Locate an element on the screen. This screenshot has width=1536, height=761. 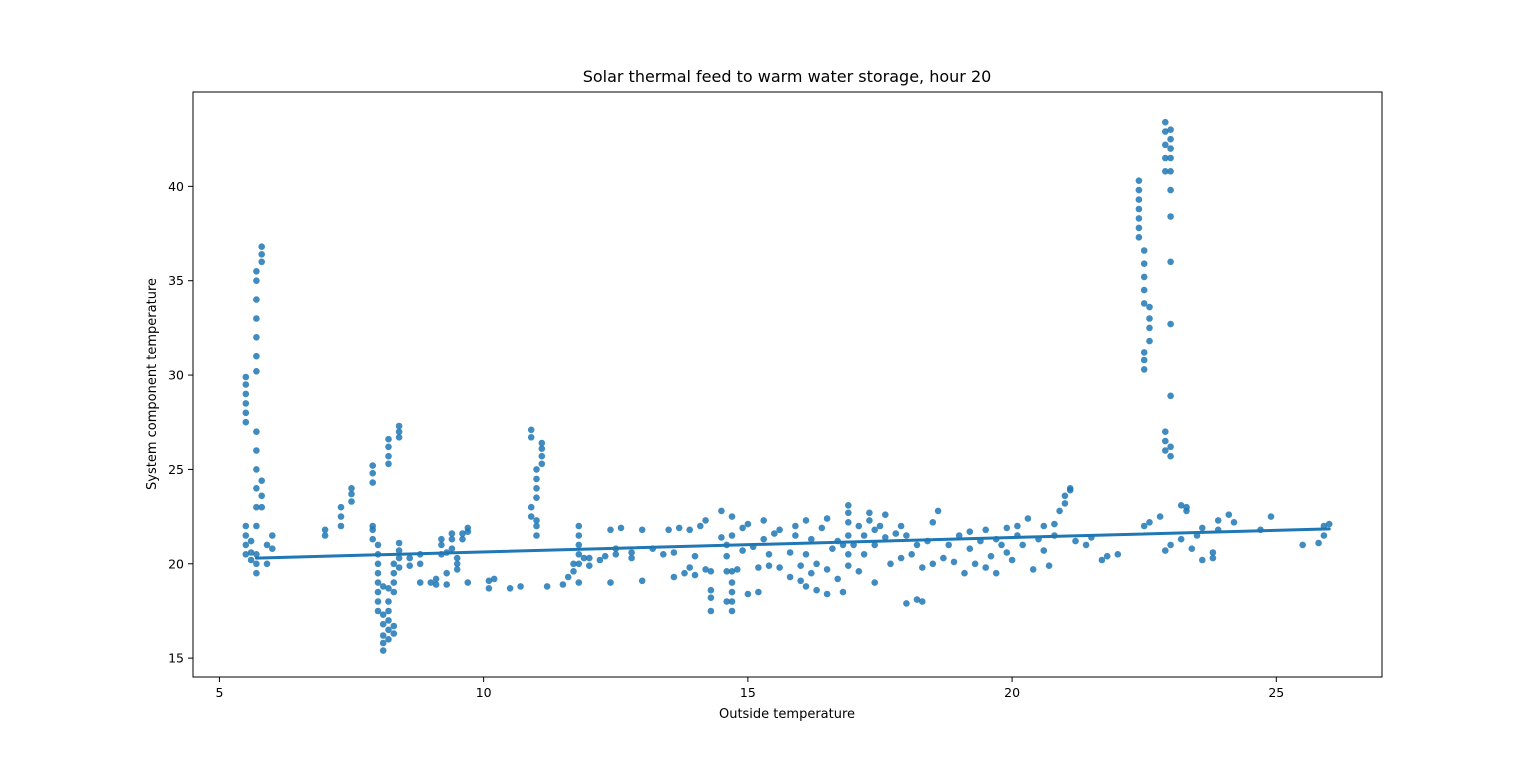
y-tick-label: 20 is located at coordinates (176, 563).